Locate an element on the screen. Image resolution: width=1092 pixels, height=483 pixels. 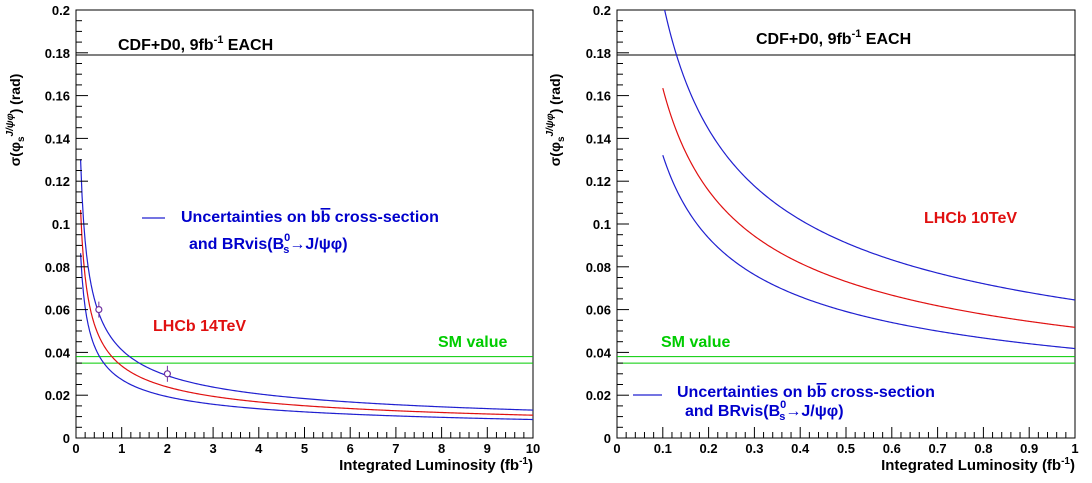
x-tick-label: 0.3 is located at coordinates (754, 448).